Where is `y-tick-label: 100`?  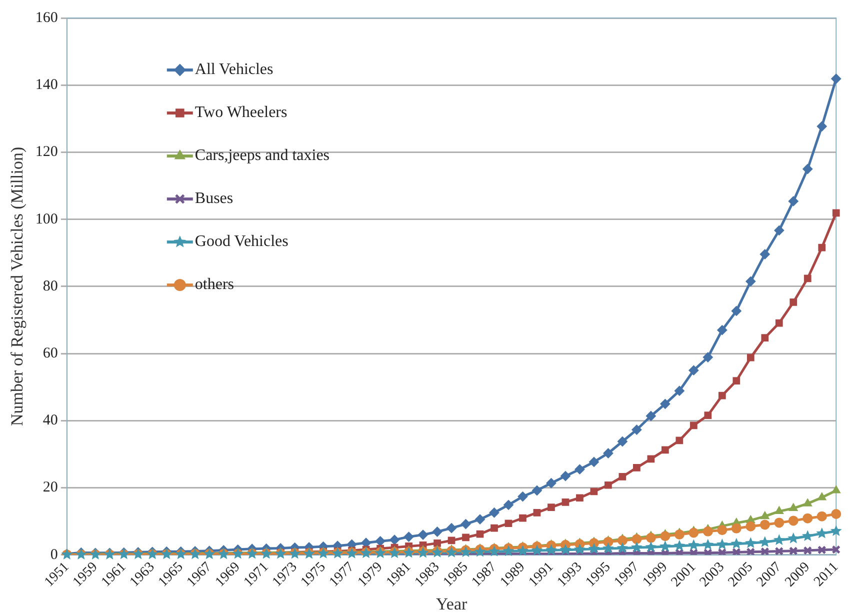
y-tick-label: 100 is located at coordinates (46, 219).